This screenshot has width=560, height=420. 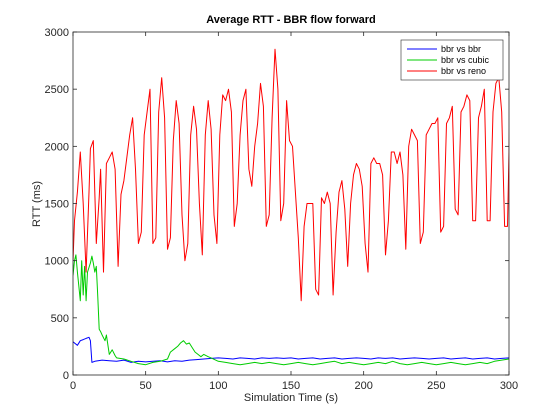 I want to click on y-axis-label: RTT (ms), so click(x=37, y=204).